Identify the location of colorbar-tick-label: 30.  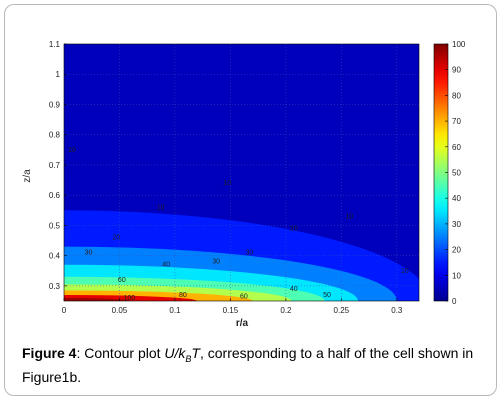
(456, 224).